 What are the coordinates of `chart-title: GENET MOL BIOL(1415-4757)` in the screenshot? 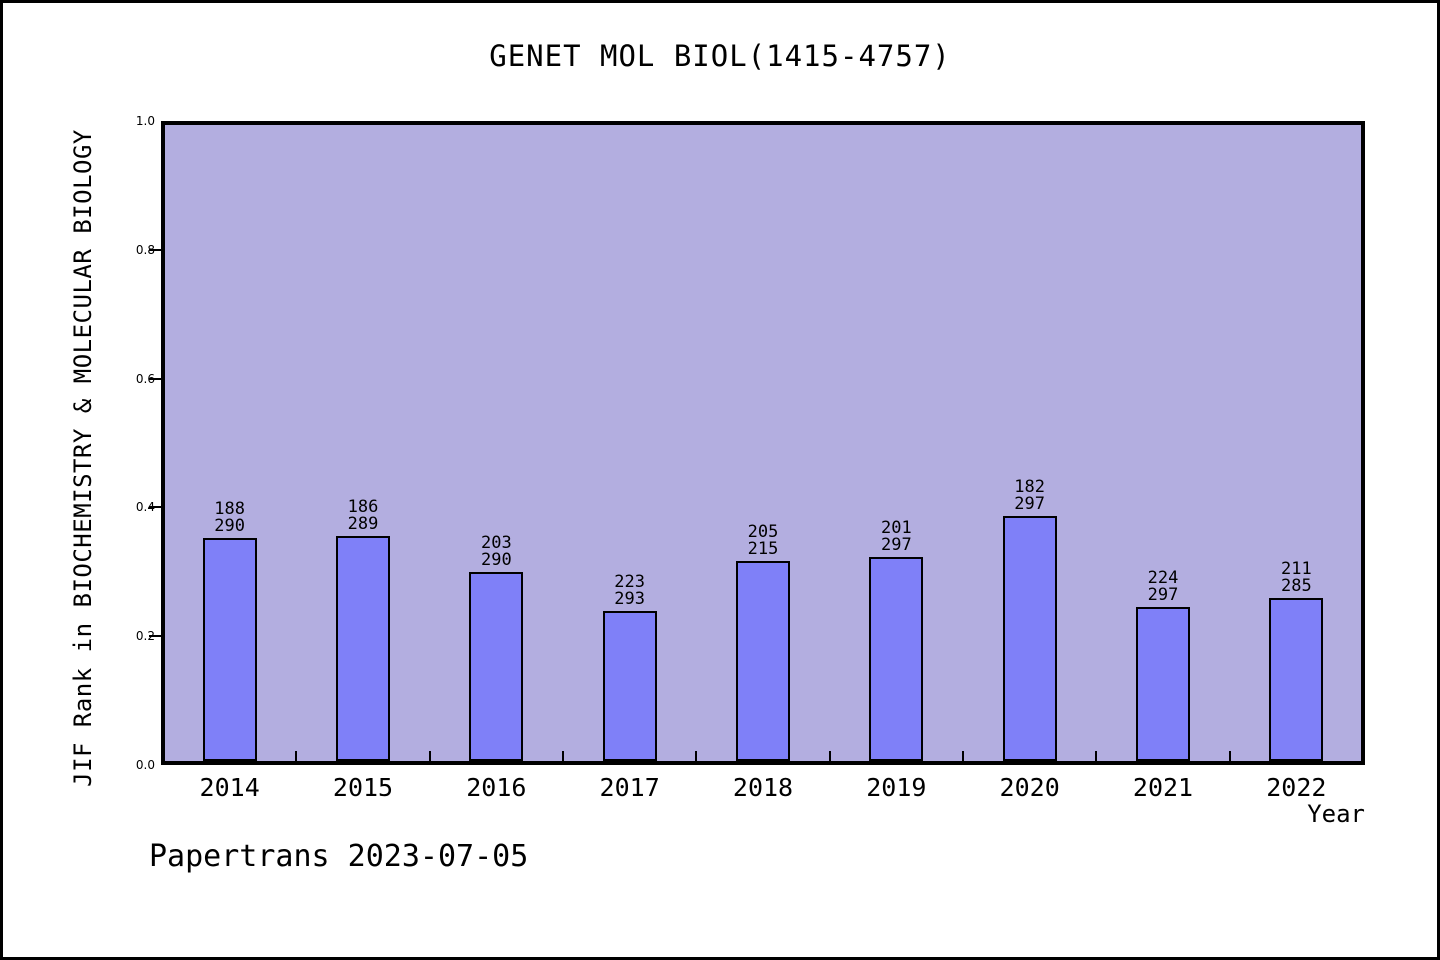 It's located at (720, 56).